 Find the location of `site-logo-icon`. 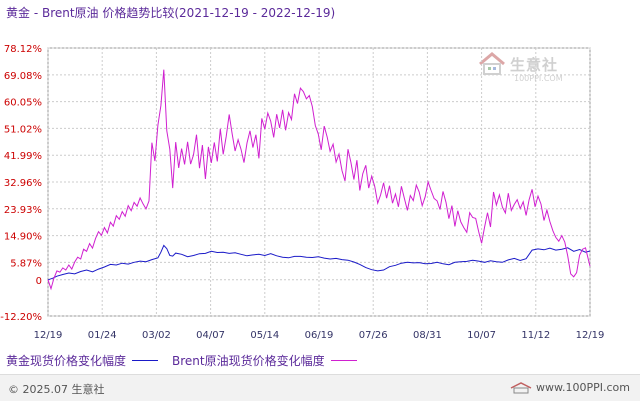

site-logo-icon is located at coordinates (521, 387).